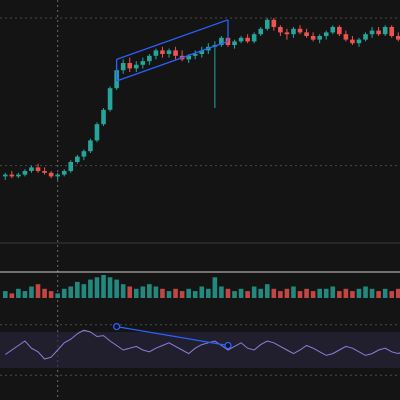 Image resolution: width=400 pixels, height=400 pixels. What do you see at coordinates (228, 345) in the screenshot?
I see `rsi-divergence-handle-end` at bounding box center [228, 345].